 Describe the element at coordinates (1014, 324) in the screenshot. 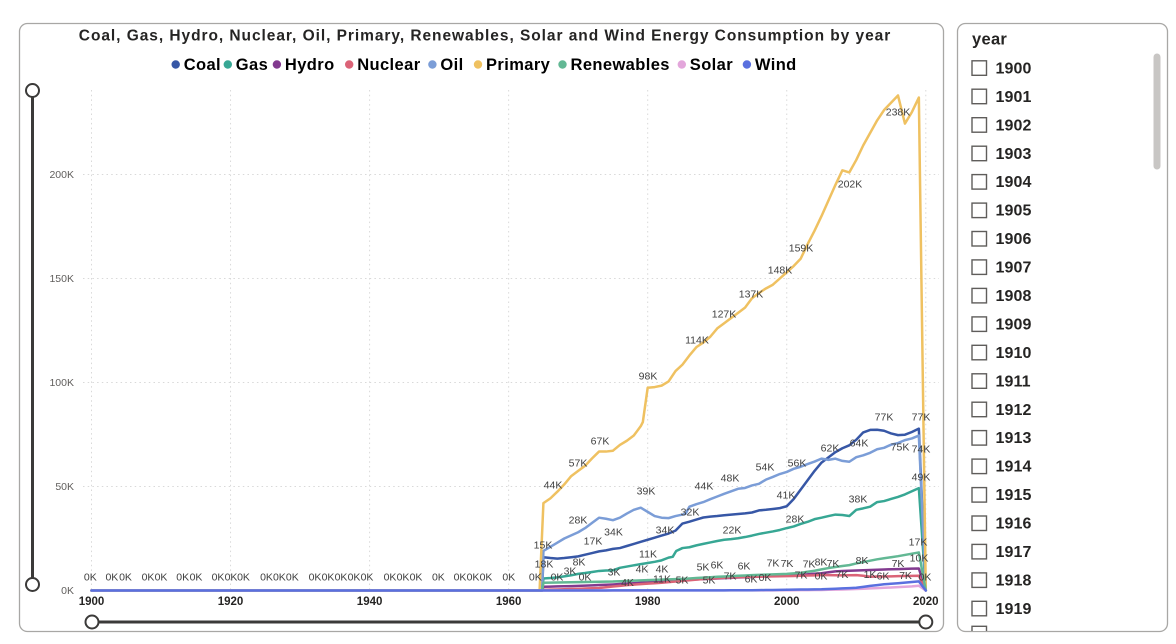

I see `svg-text: 1909` at that location.